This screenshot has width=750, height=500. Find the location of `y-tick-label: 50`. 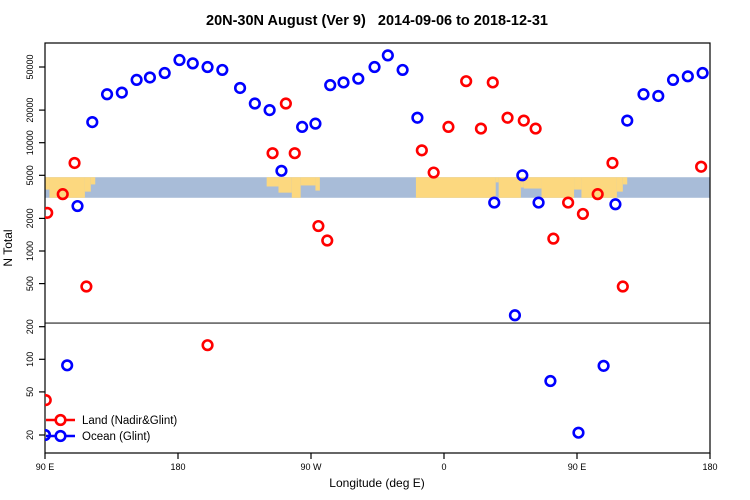

y-tick-label: 50 is located at coordinates (30, 392).